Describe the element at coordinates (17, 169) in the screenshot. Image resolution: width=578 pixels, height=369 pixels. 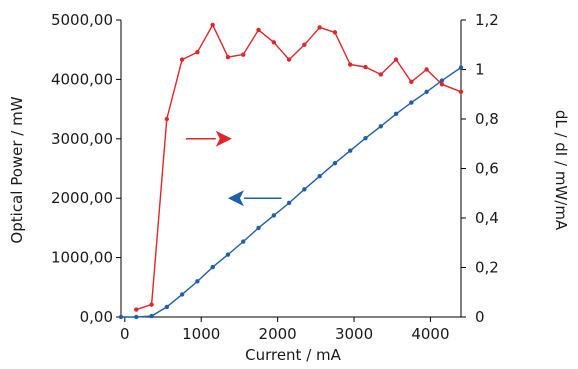
I see `left-y-axis-title: Optical Power / mW` at that location.